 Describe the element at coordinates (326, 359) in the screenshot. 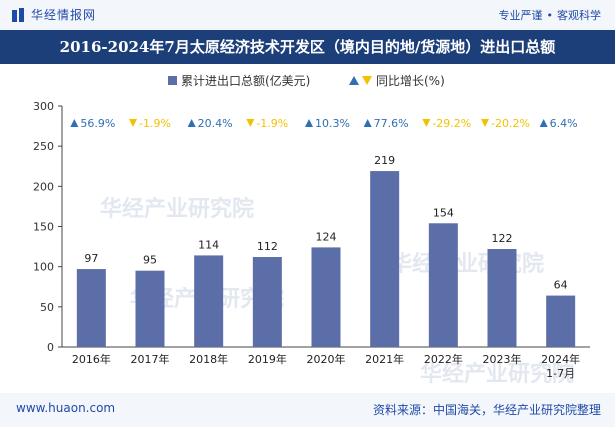

I see `x-tick-label: 2020年` at that location.